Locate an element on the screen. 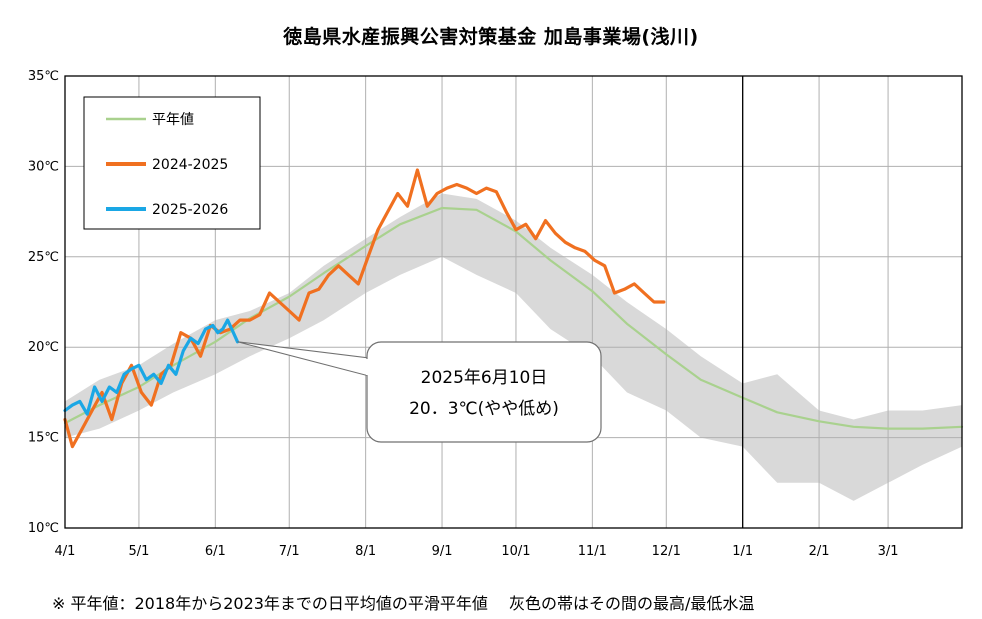 This screenshot has height=619, width=982. x-tick-label: 6/1 is located at coordinates (215, 551).